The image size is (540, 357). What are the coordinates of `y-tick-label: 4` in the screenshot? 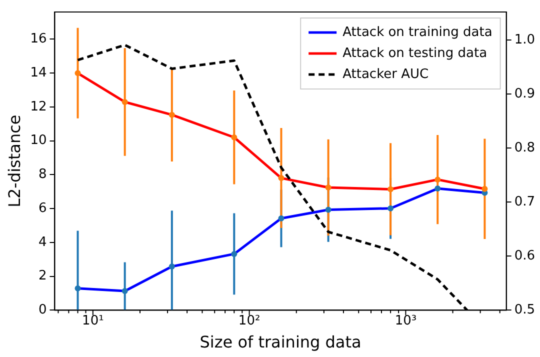 It's located at (42, 242).